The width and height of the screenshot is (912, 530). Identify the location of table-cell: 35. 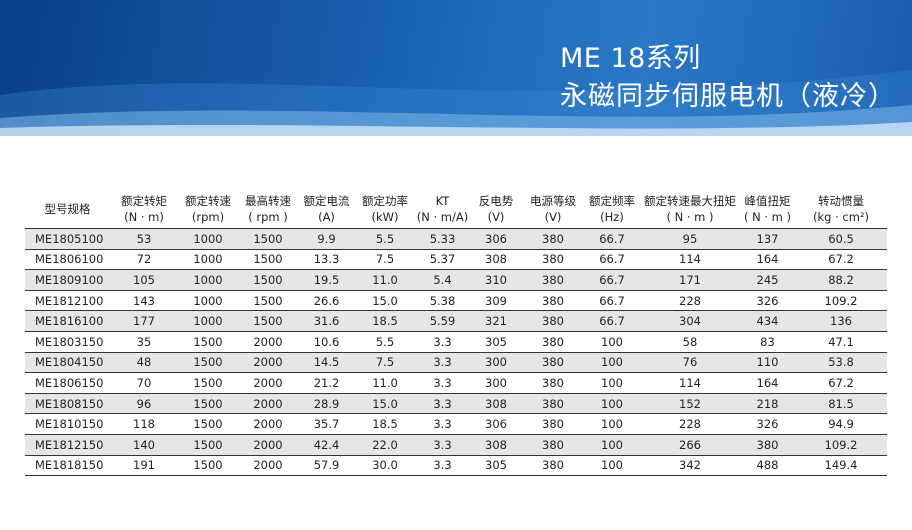
(144, 342).